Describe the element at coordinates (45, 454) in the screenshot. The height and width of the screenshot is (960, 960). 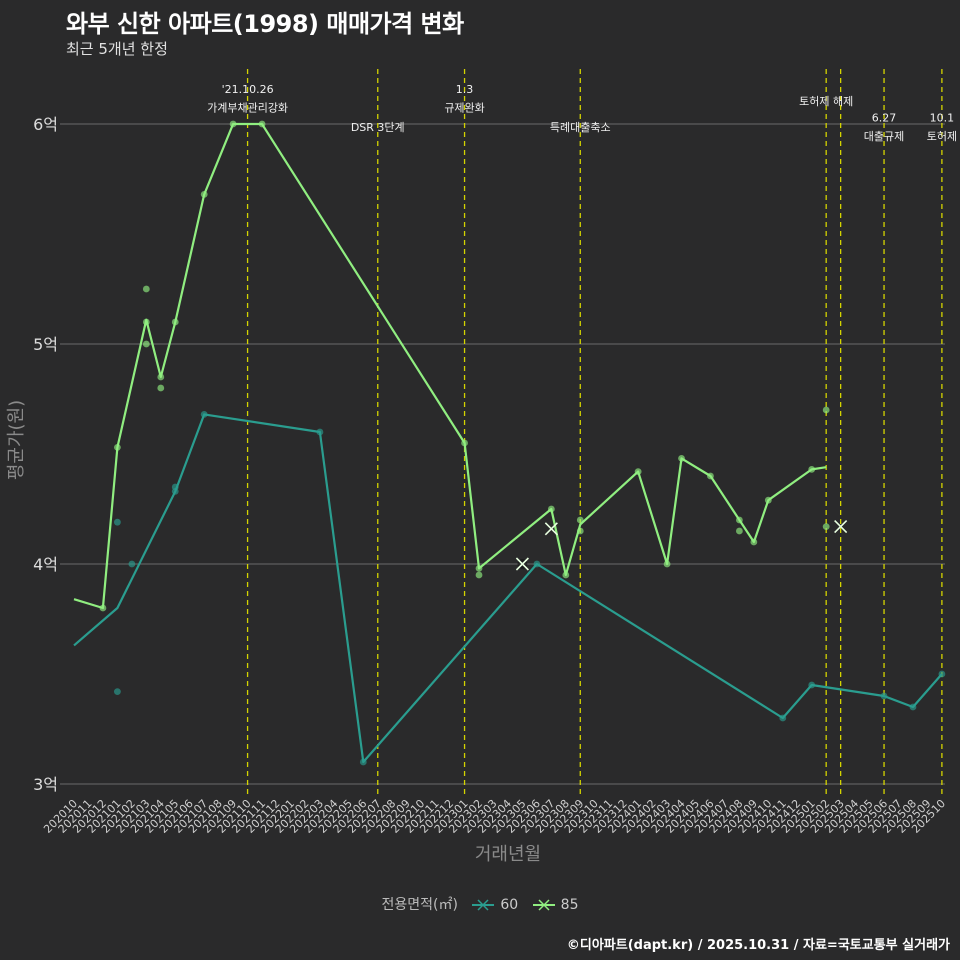
I see `y-axis-ticks: 3억 4억 5억 6억` at that location.